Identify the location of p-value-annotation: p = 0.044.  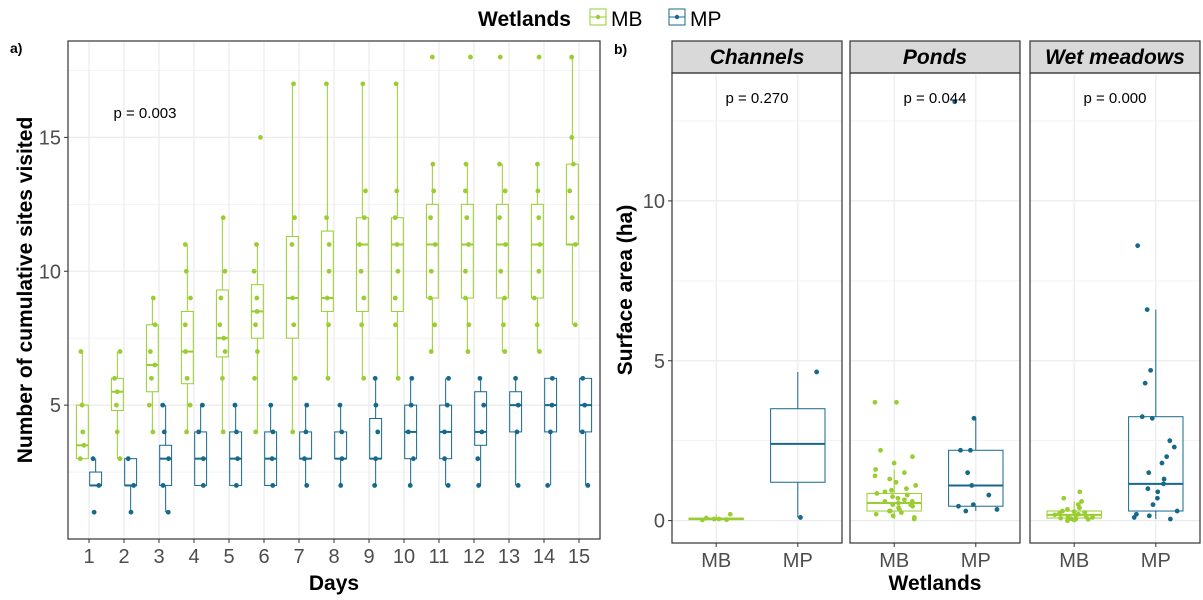
(935, 98).